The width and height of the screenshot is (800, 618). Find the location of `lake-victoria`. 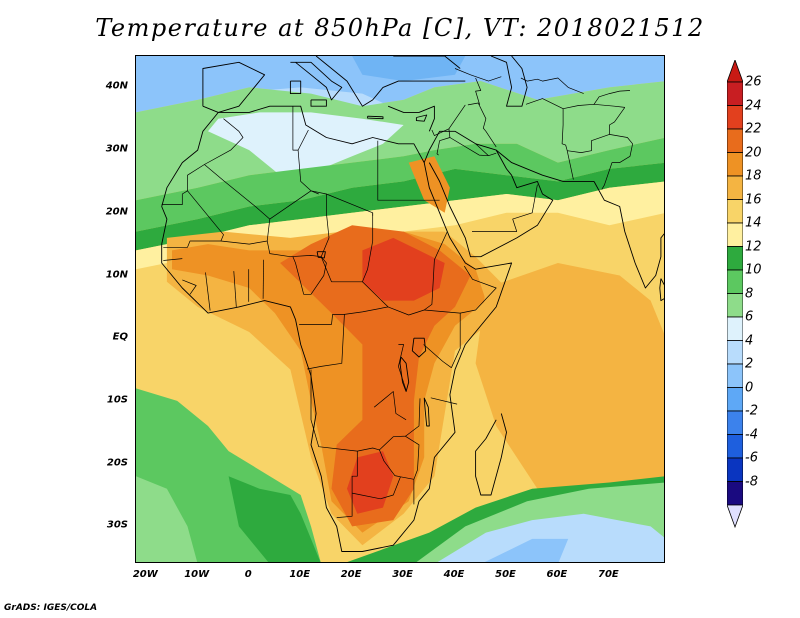

lake-victoria is located at coordinates (419, 347).